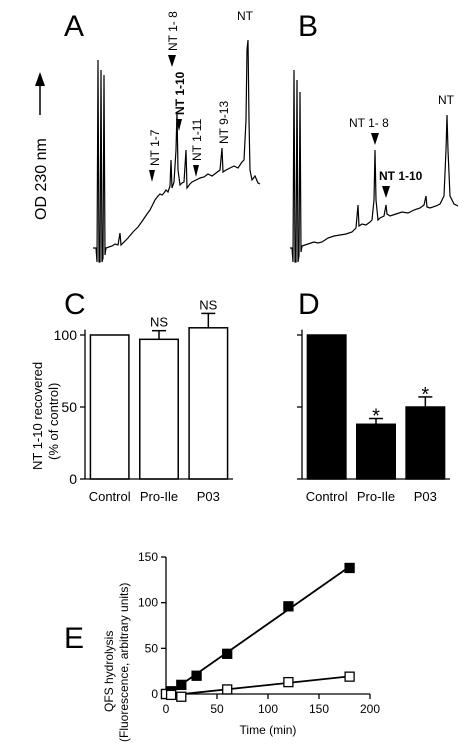  What do you see at coordinates (401, 176) in the screenshot?
I see `peak-label-b-nt1-10: NT 1-10` at bounding box center [401, 176].